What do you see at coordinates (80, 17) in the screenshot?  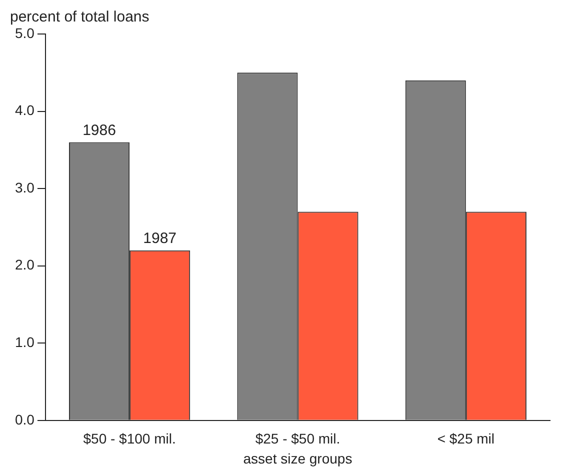 I see `y-axis-title: percent of total loans` at bounding box center [80, 17].